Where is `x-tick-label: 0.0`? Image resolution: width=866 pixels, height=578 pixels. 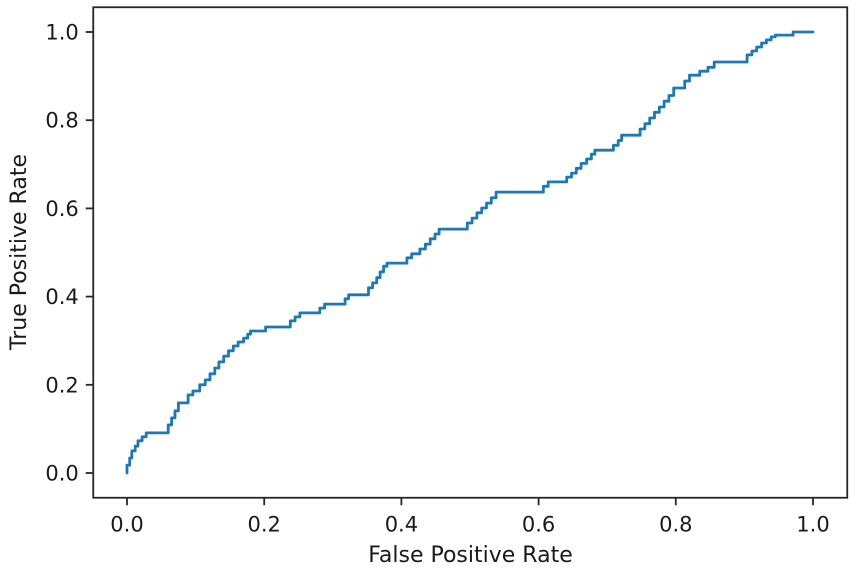 x-tick-label: 0.0 is located at coordinates (126, 524).